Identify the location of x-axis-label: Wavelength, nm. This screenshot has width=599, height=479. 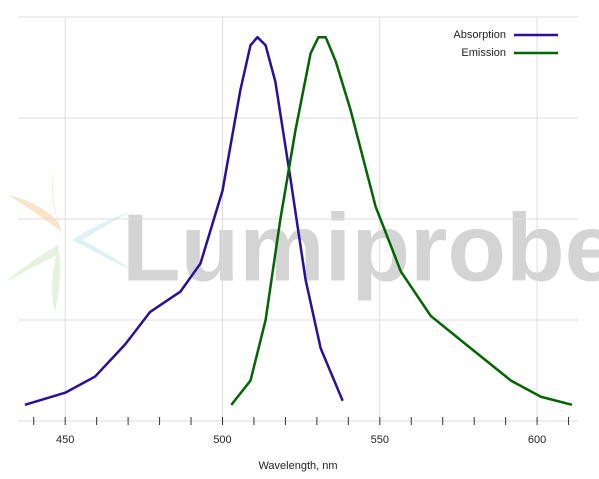
(297, 466).